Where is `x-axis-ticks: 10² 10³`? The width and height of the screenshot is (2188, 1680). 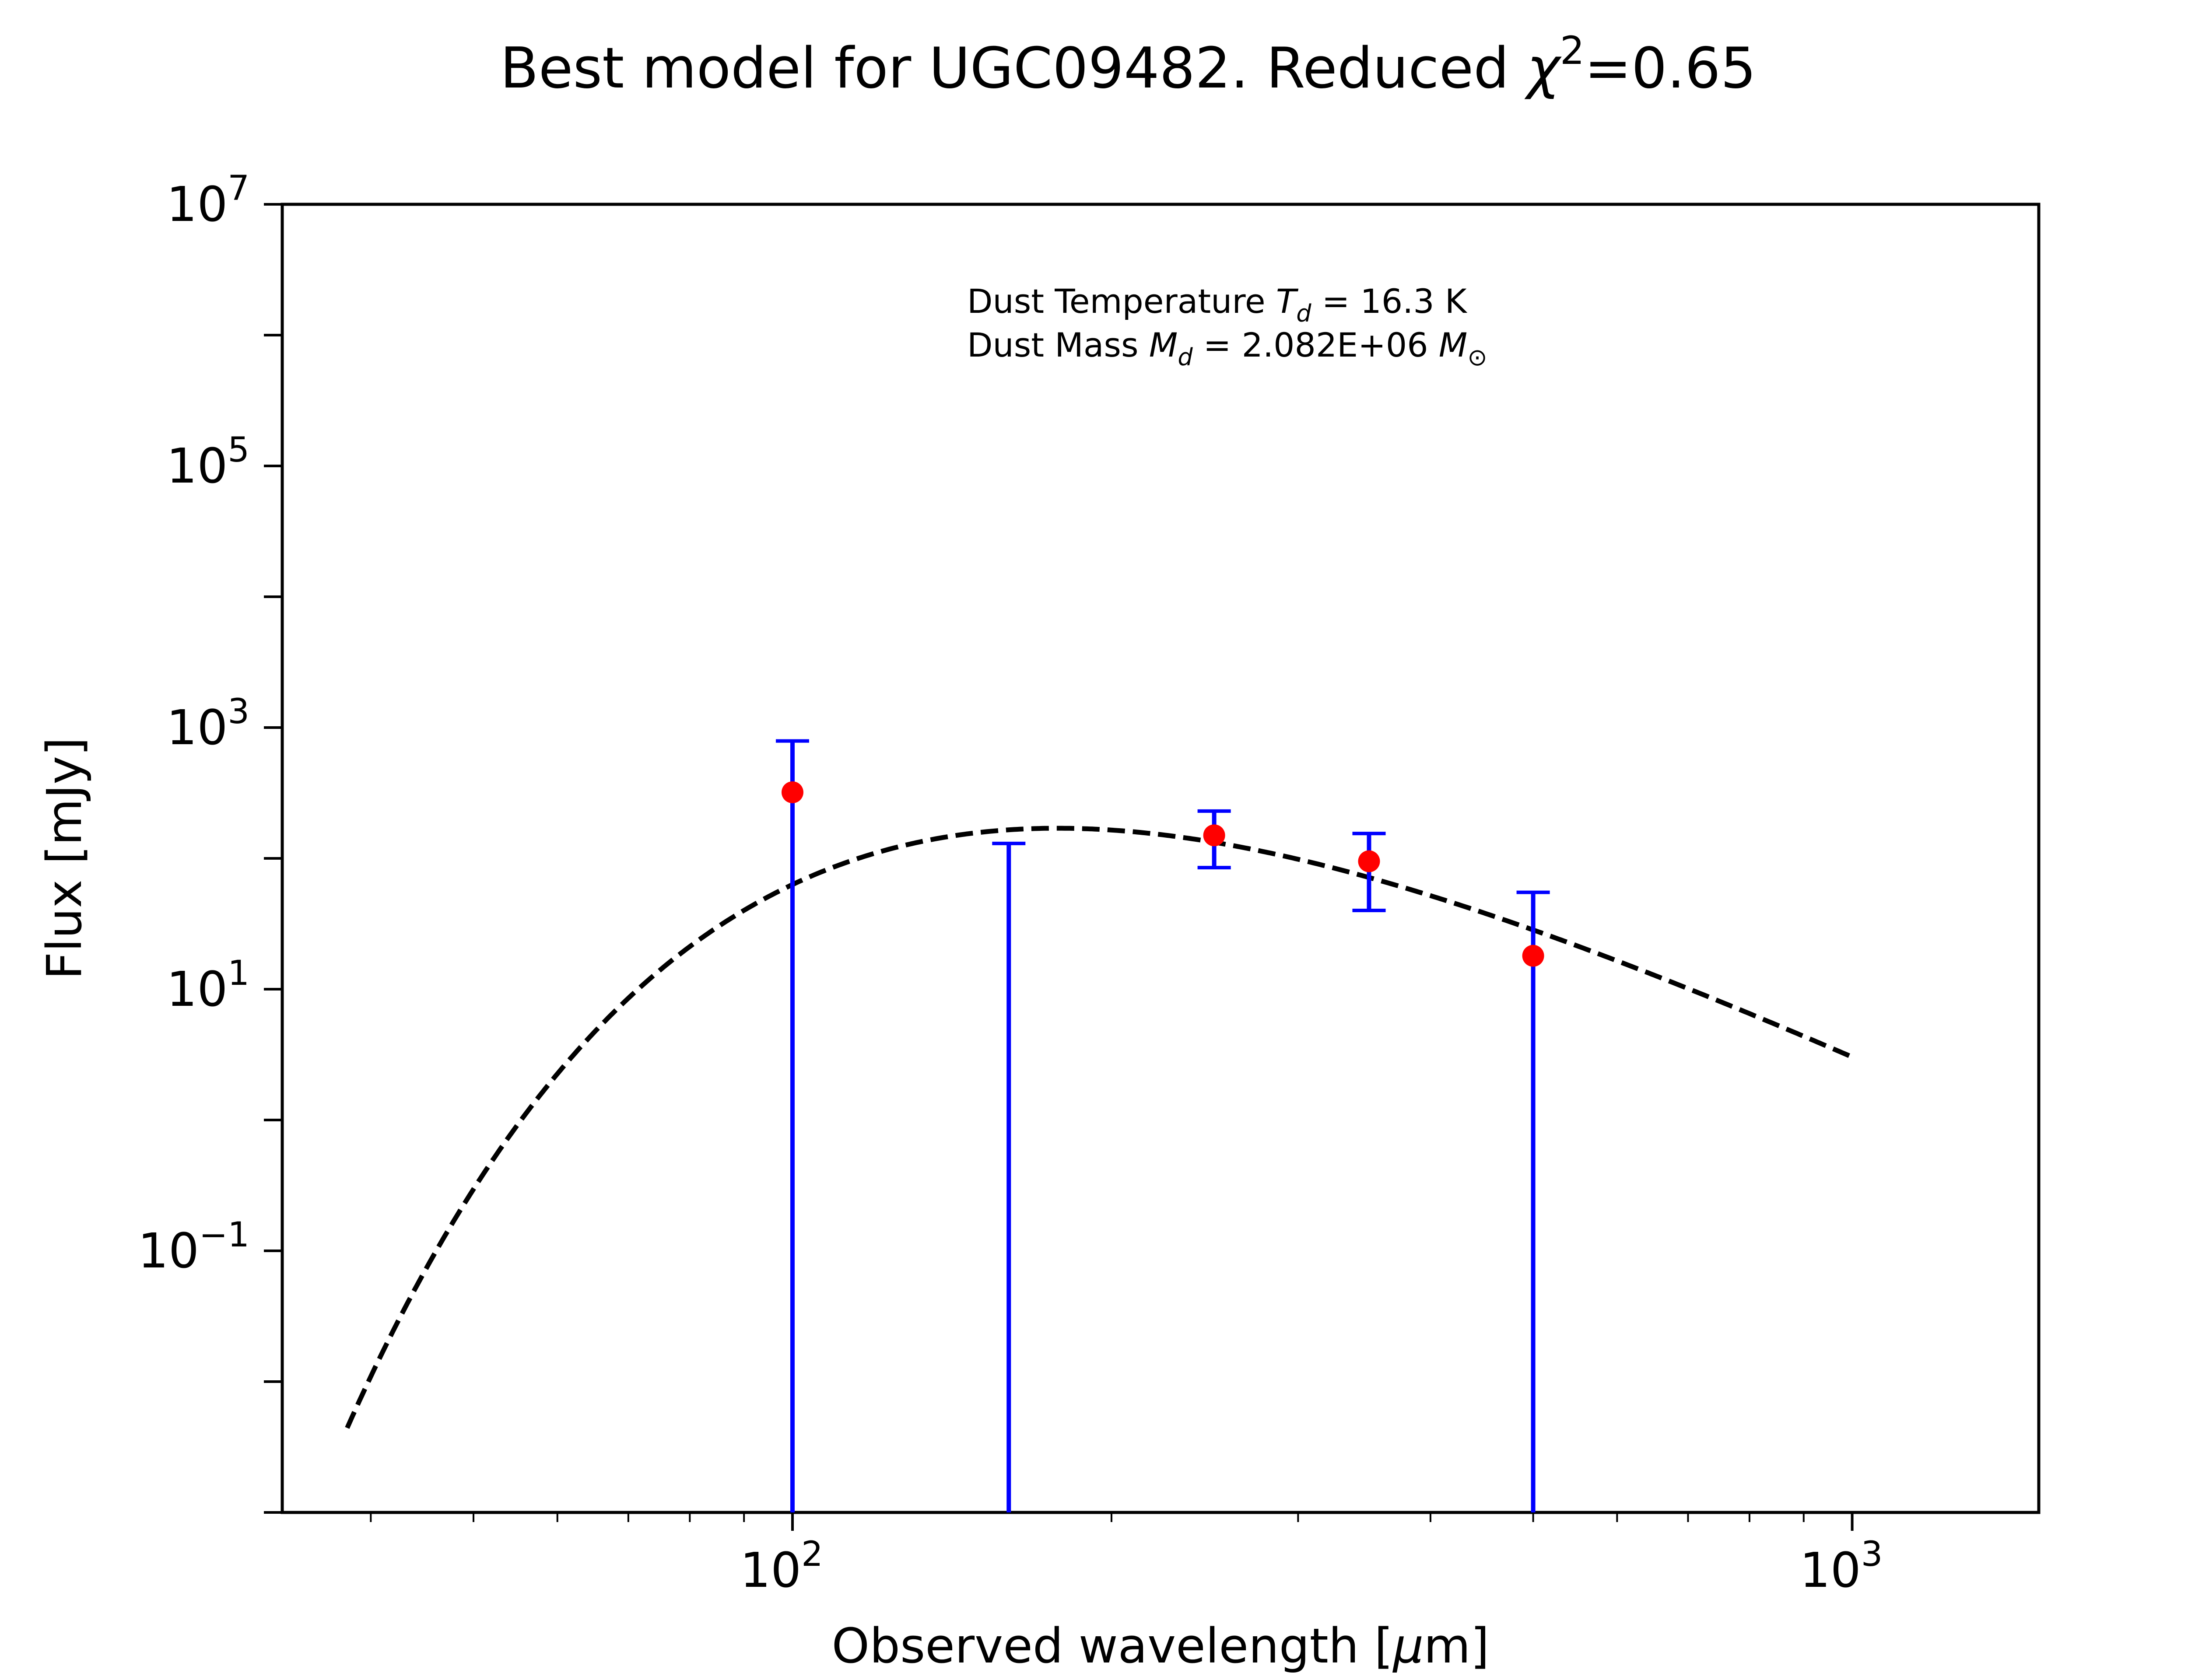
x-axis-ticks: 10² 10³ is located at coordinates (1126, 1555).